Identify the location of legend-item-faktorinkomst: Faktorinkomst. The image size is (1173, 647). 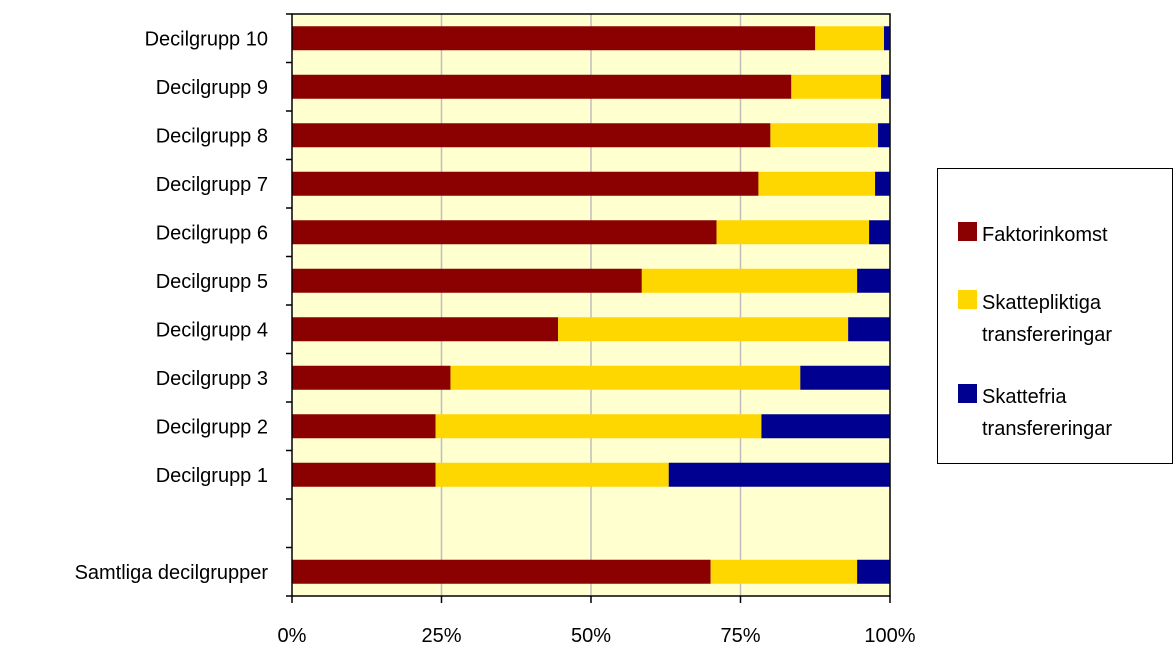
(1065, 235).